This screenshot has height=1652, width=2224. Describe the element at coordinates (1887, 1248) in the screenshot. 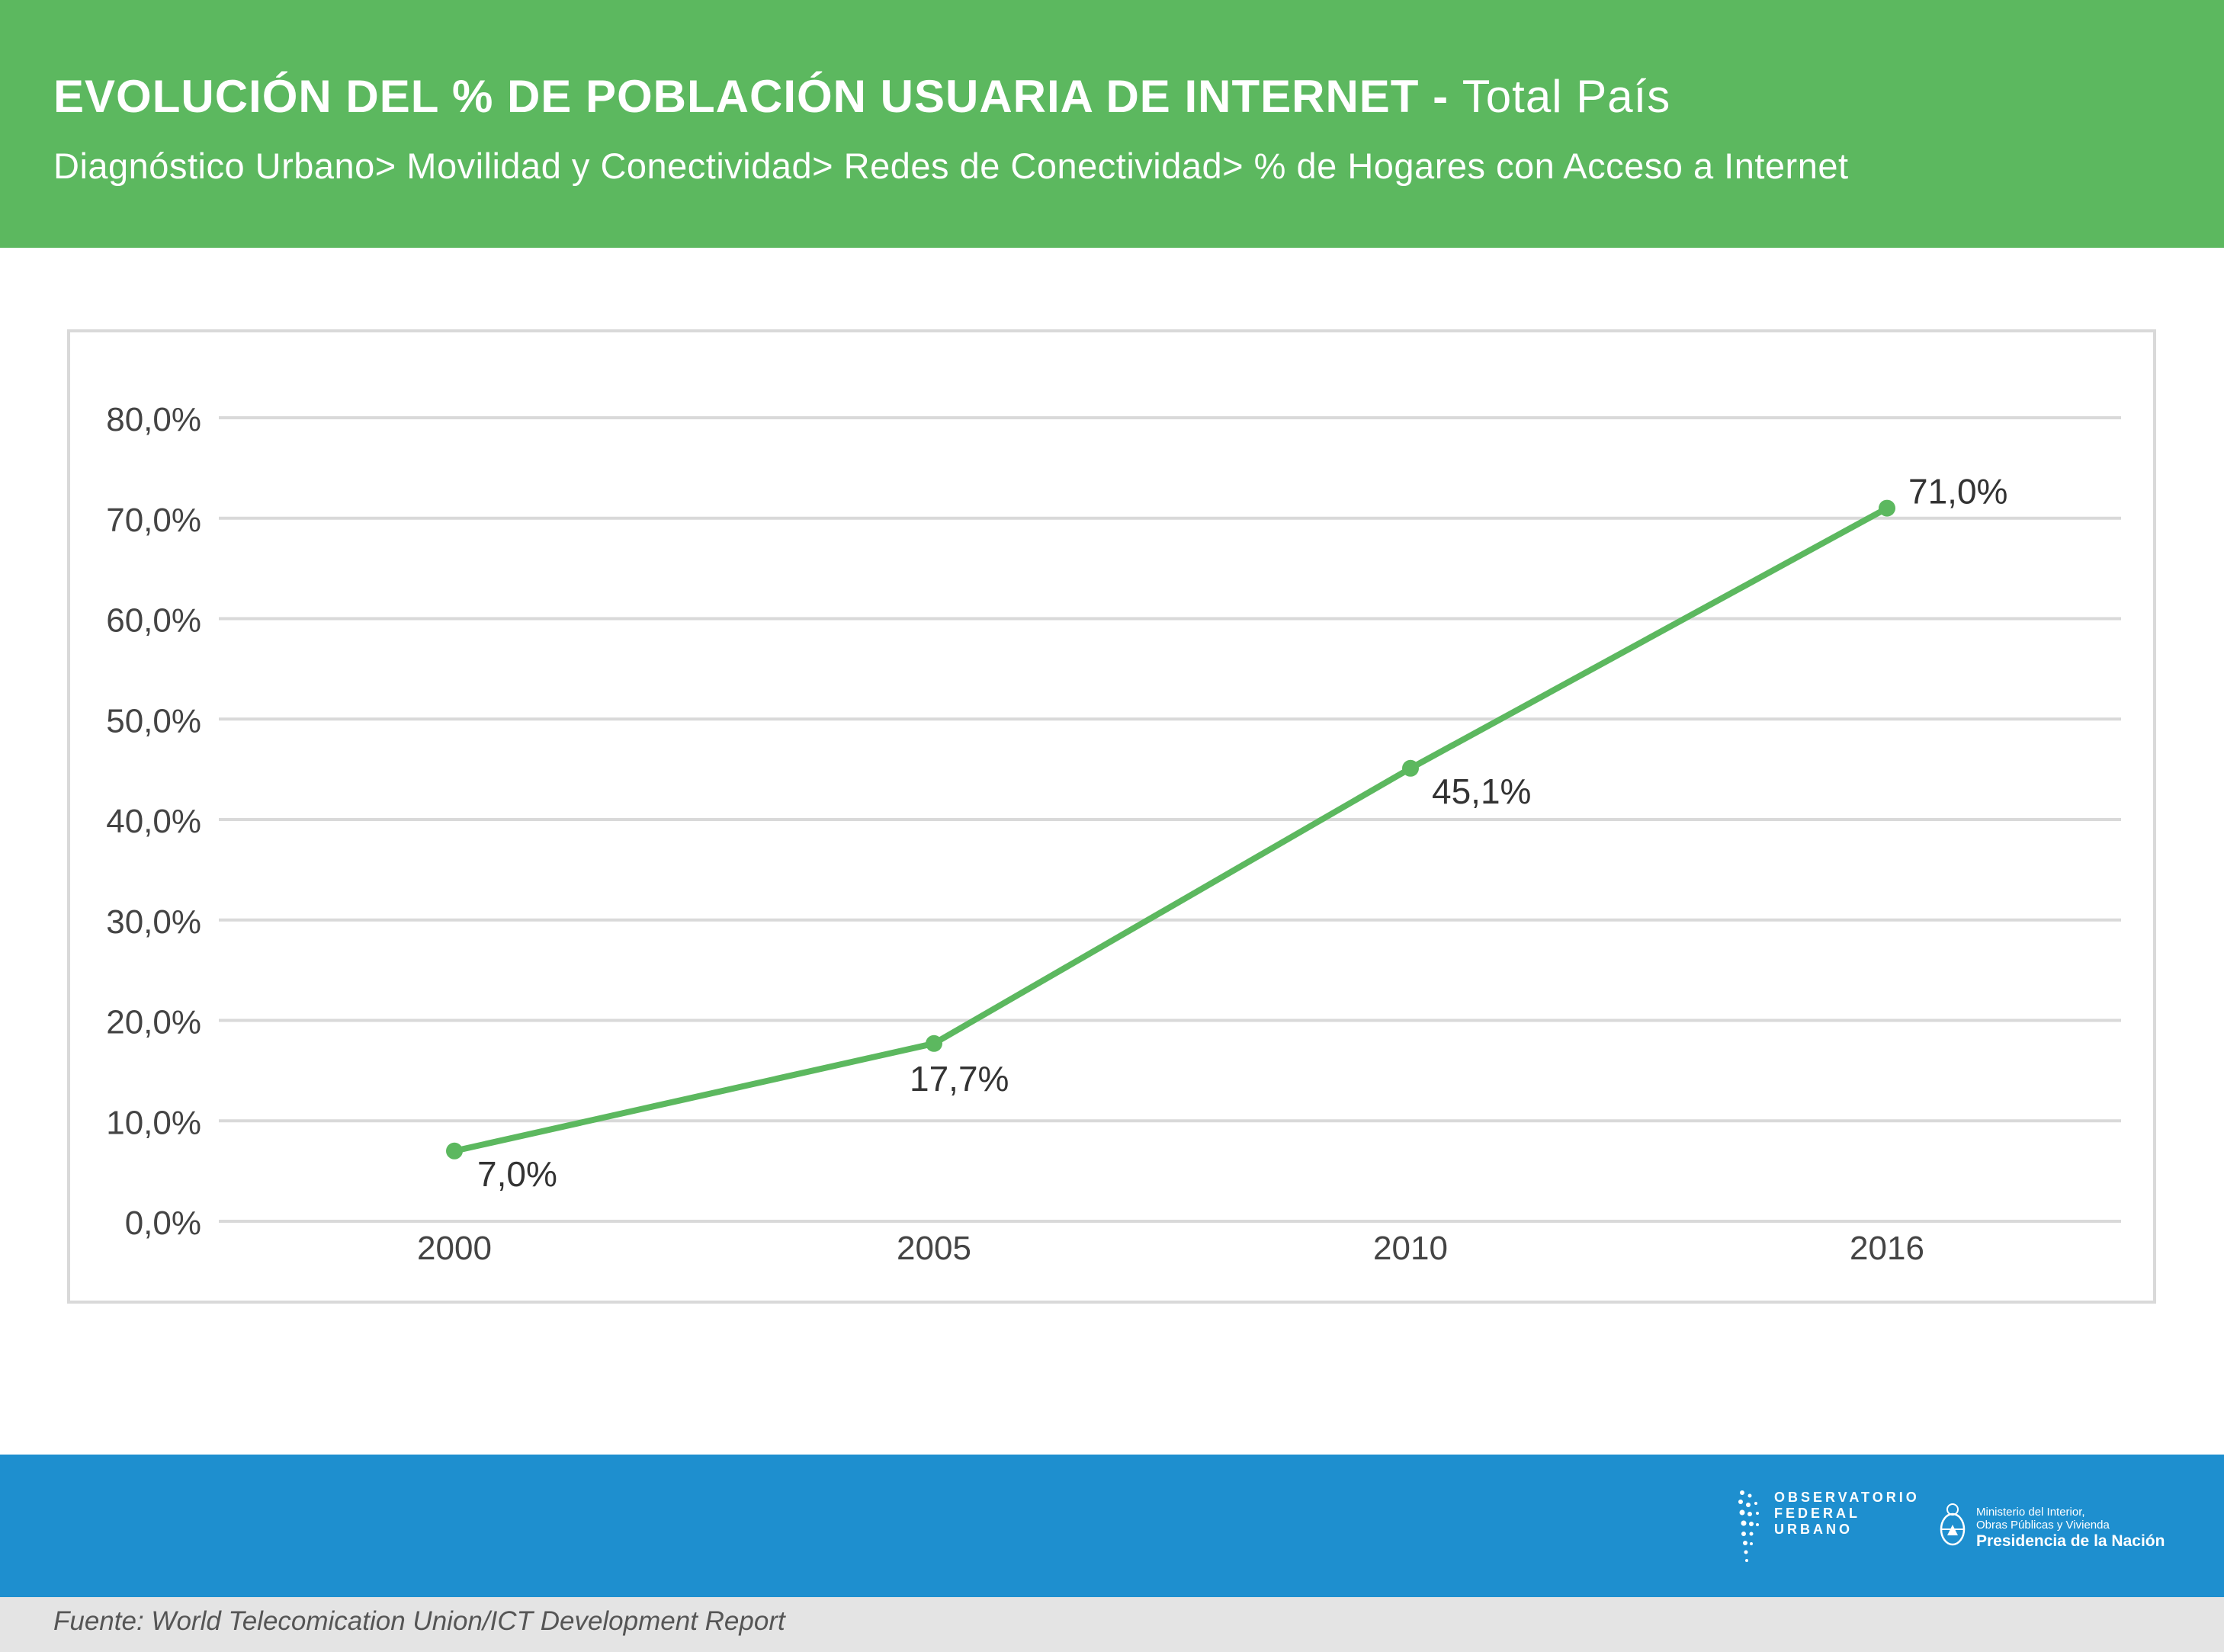

I see `x-tick-label: 2016` at that location.